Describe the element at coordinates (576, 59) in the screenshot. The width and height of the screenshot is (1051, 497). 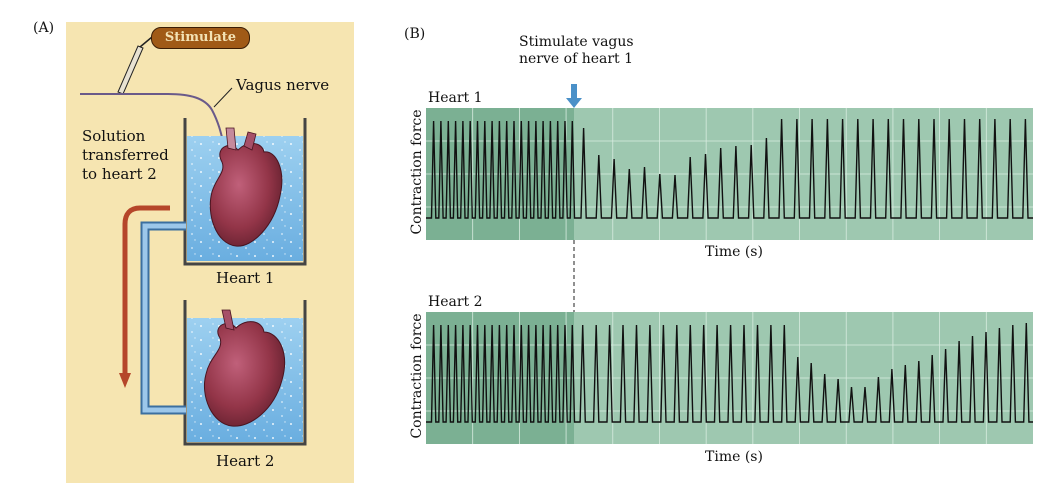
I see `stimulus-annotation-line-2: nerve of heart 1` at that location.